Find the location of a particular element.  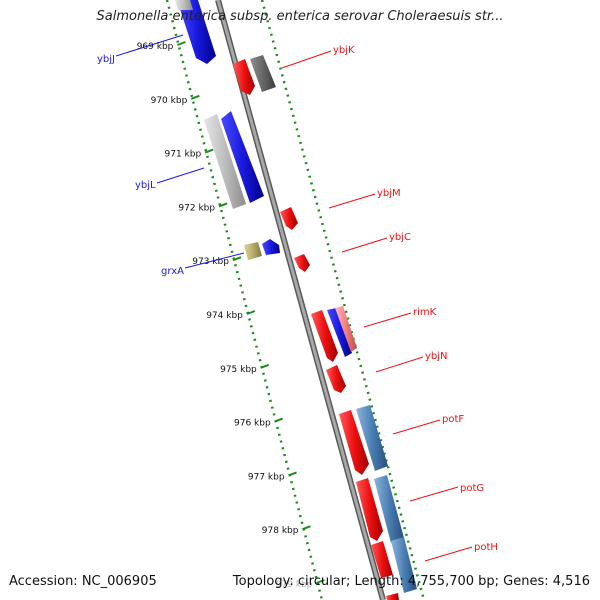

gene-label-ybjC: ybjC is located at coordinates (400, 237).